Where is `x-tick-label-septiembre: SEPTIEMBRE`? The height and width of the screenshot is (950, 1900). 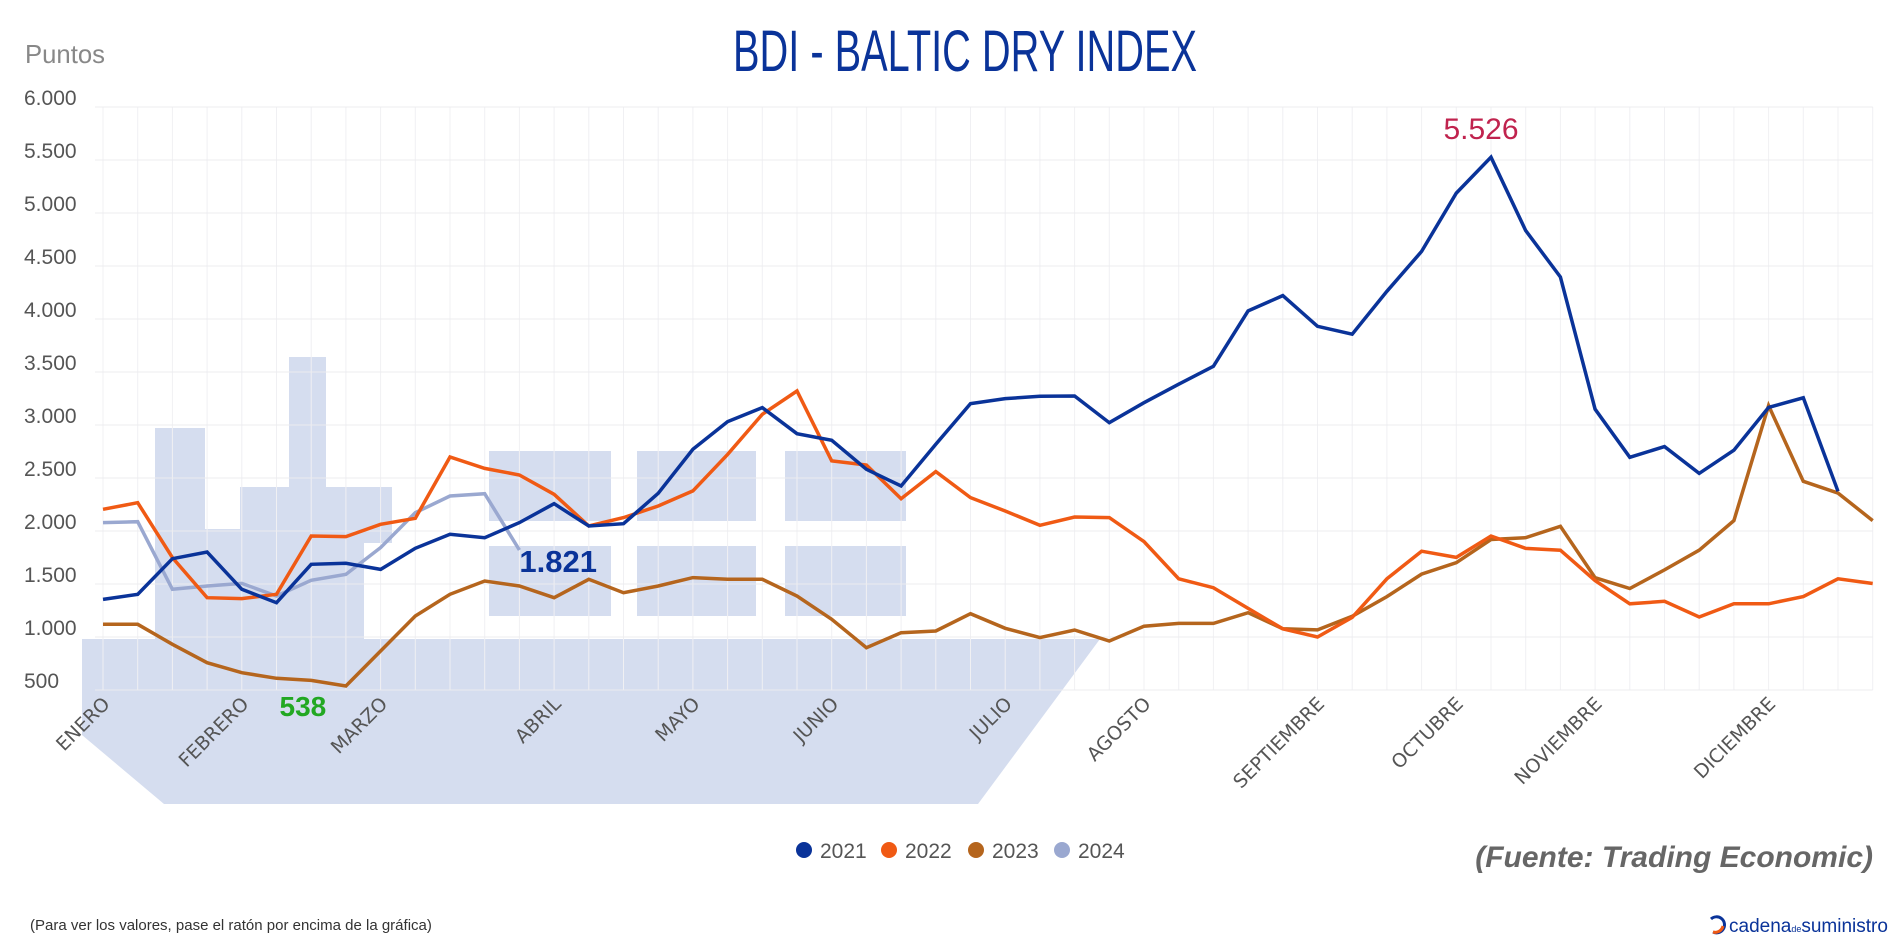 x-tick-label-septiembre: SEPTIEMBRE is located at coordinates (1279, 743).